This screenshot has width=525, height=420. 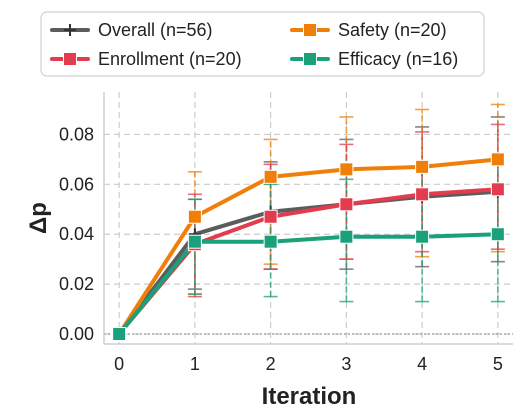 I want to click on legend-label: Overall (n=56), so click(x=155, y=30).